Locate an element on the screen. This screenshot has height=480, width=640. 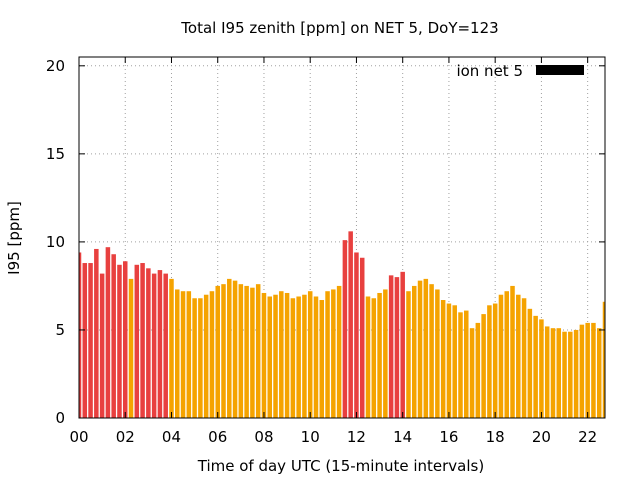
x-tick-label: 20 is located at coordinates (541, 437).